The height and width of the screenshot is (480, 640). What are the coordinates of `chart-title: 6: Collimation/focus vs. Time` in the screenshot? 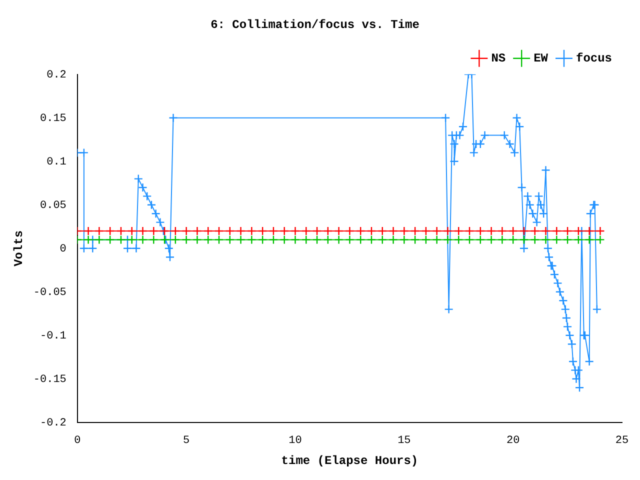 It's located at (315, 25).